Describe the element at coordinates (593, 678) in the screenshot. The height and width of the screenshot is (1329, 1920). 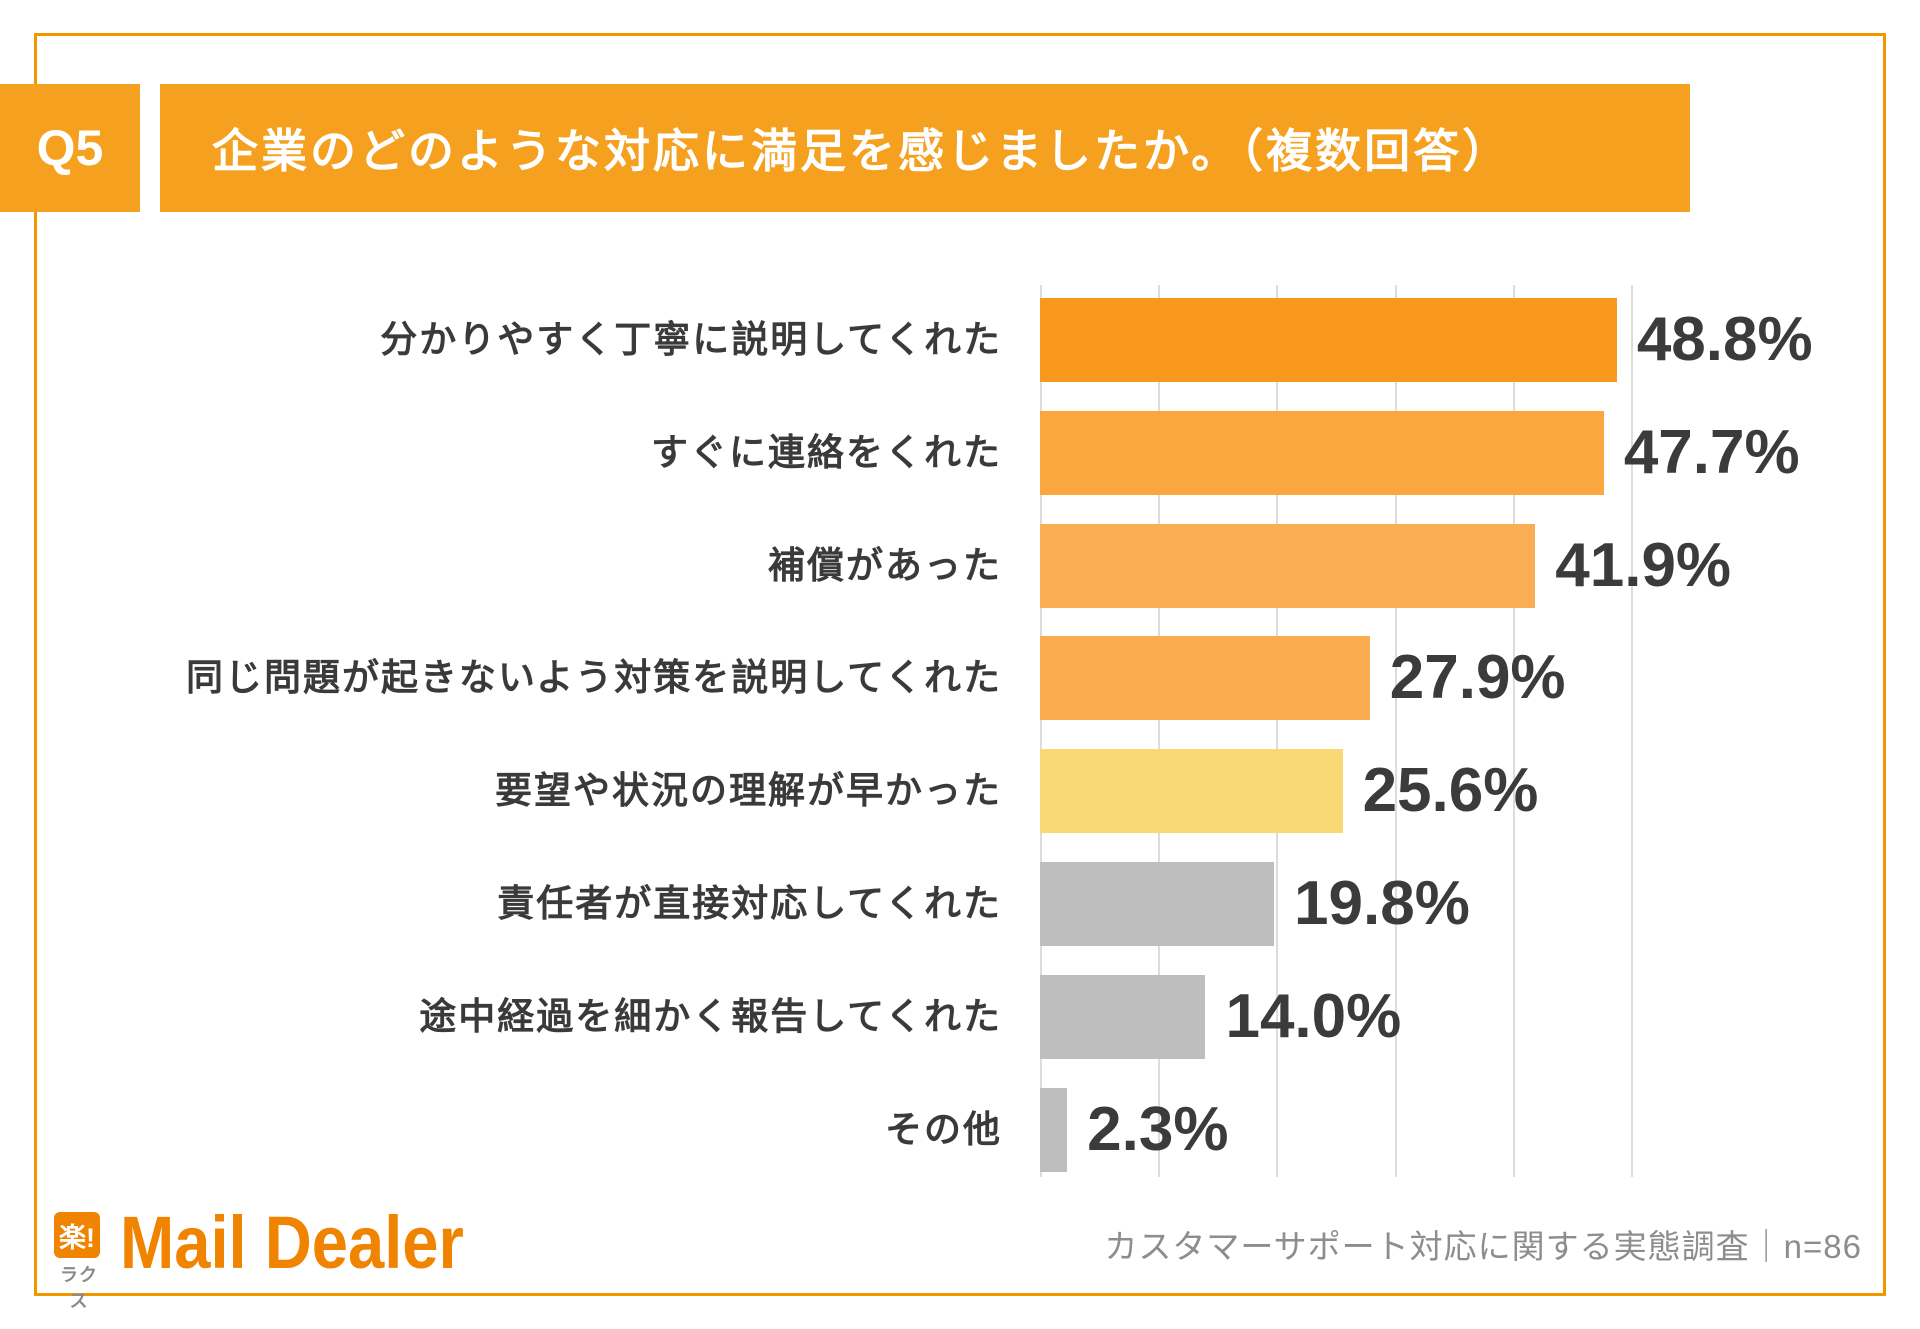
I see `category-label: 同じ問題が起きないよう対策を説明してくれた` at that location.